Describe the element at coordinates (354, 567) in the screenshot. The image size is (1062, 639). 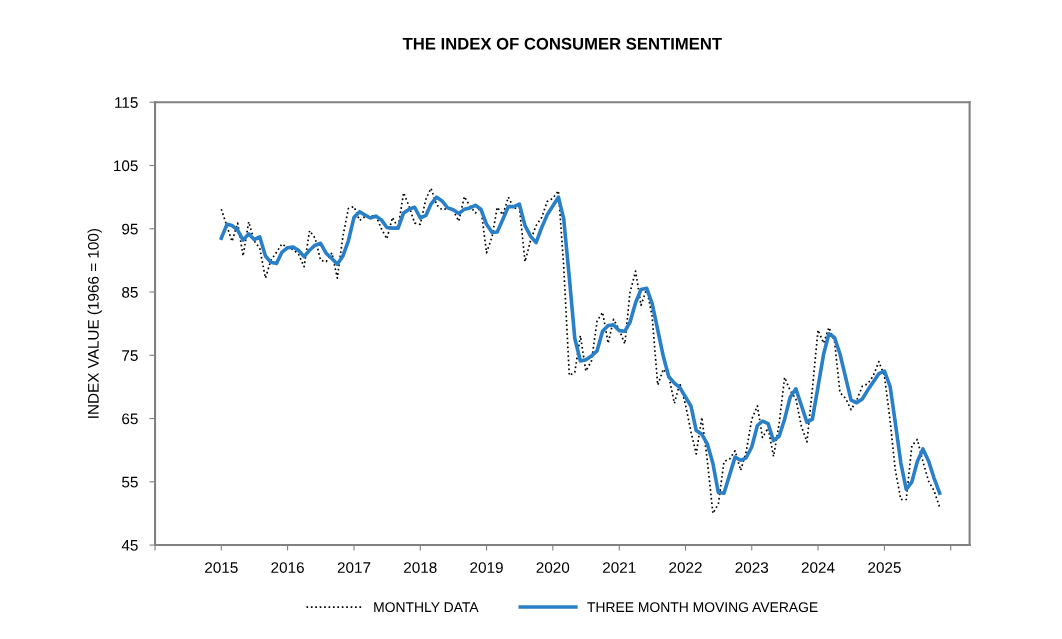
I see `x-tick-label: 2017` at that location.